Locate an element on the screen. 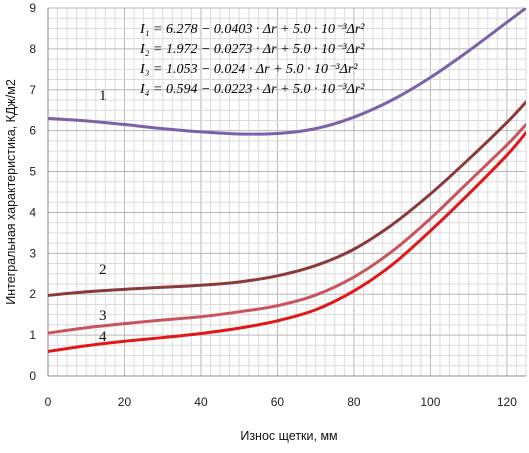 The height and width of the screenshot is (453, 529). curve-labels: 1 2 3 4 is located at coordinates (103, 216).